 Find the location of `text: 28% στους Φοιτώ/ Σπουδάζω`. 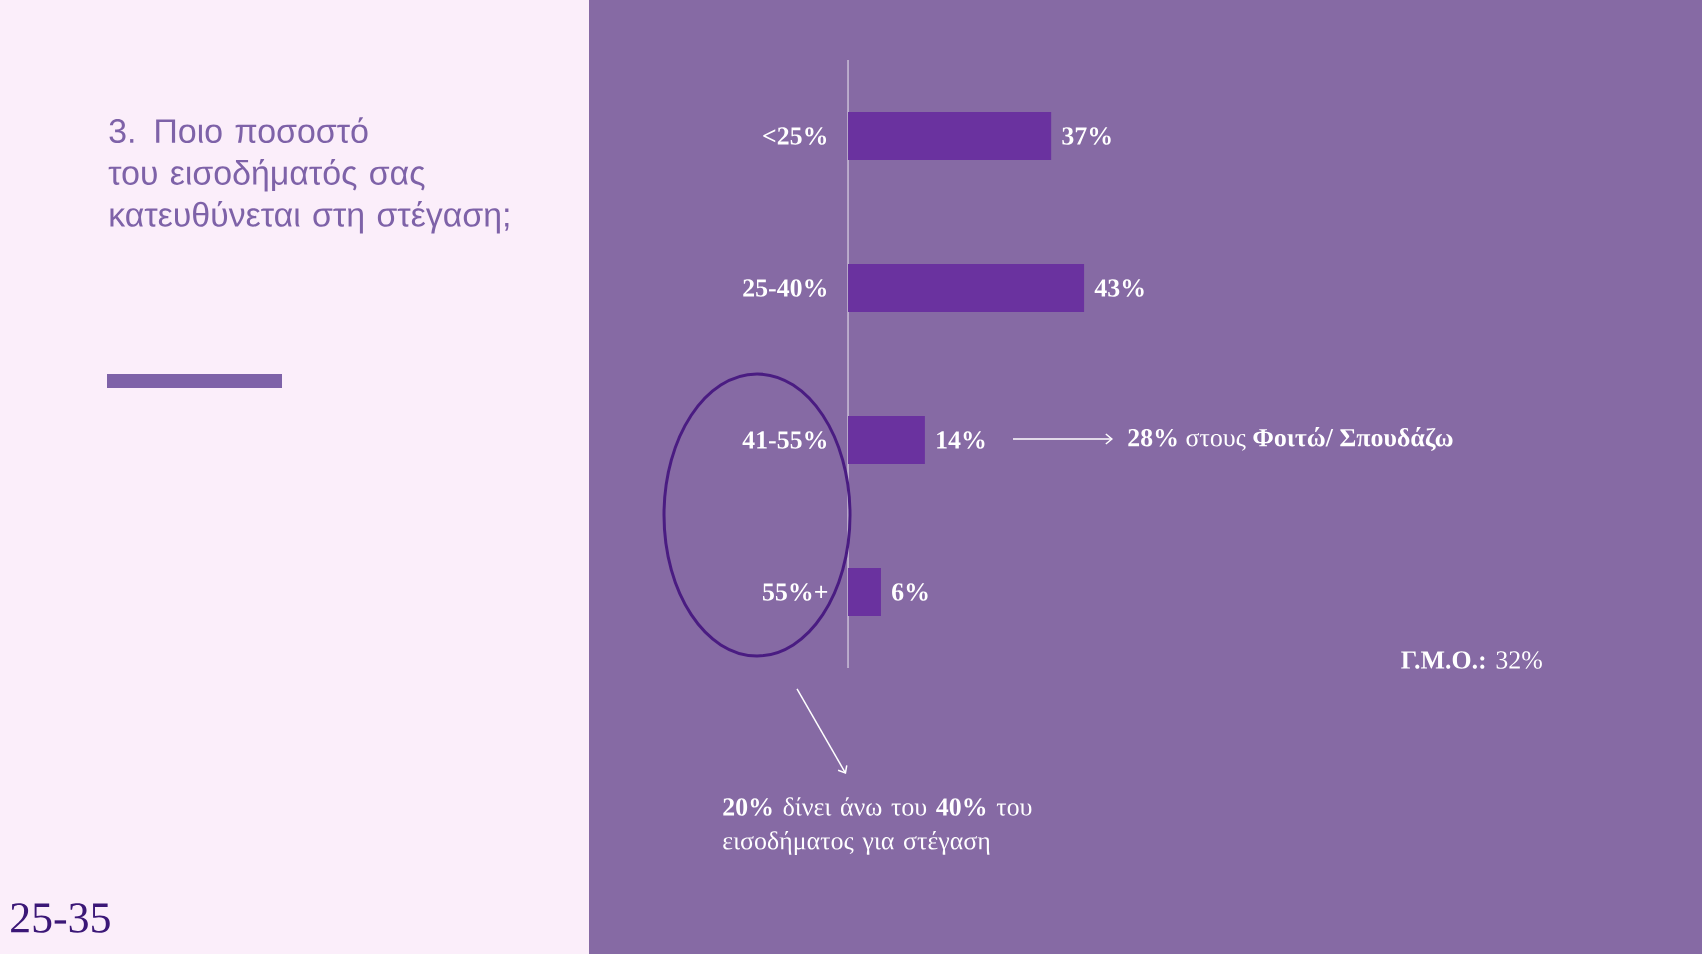

text: 28% στους Φοιτώ/ Σπουδάζω is located at coordinates (1290, 439).